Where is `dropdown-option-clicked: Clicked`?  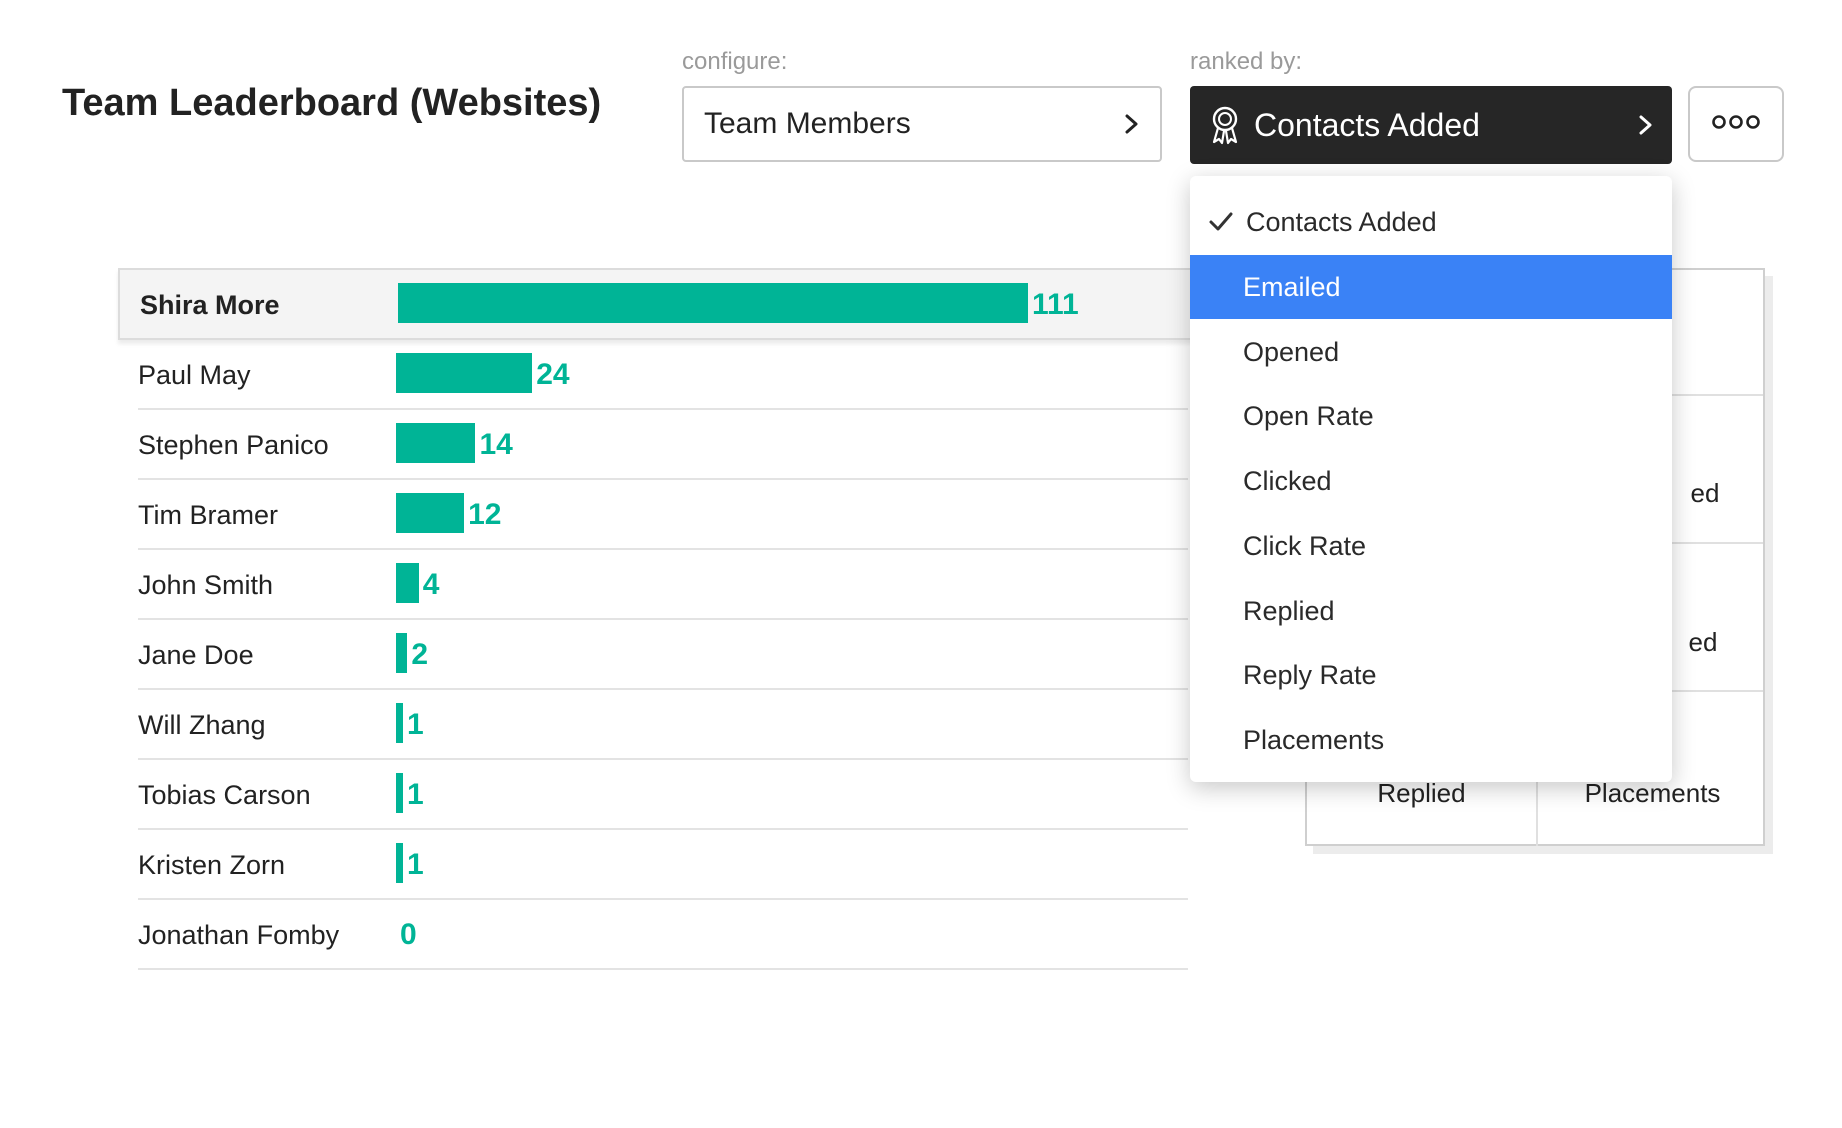 dropdown-option-clicked: Clicked is located at coordinates (1431, 481).